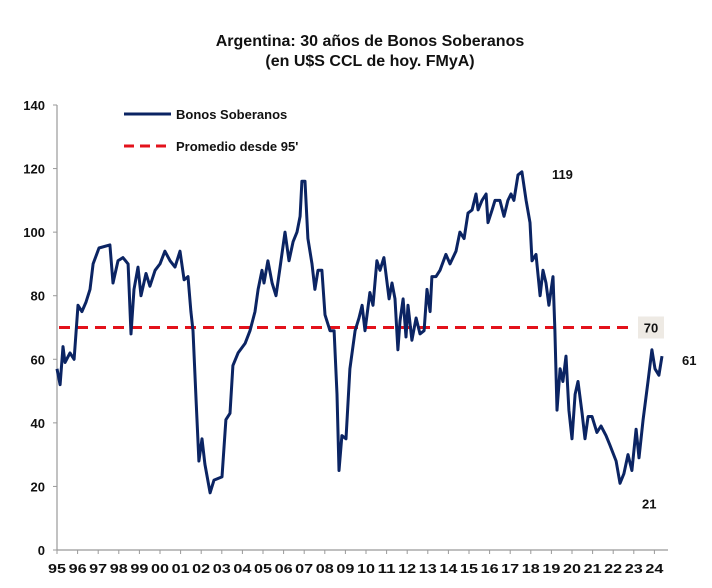 The image size is (712, 588). Describe the element at coordinates (41, 550) in the screenshot. I see `y-tick-label: 0` at that location.